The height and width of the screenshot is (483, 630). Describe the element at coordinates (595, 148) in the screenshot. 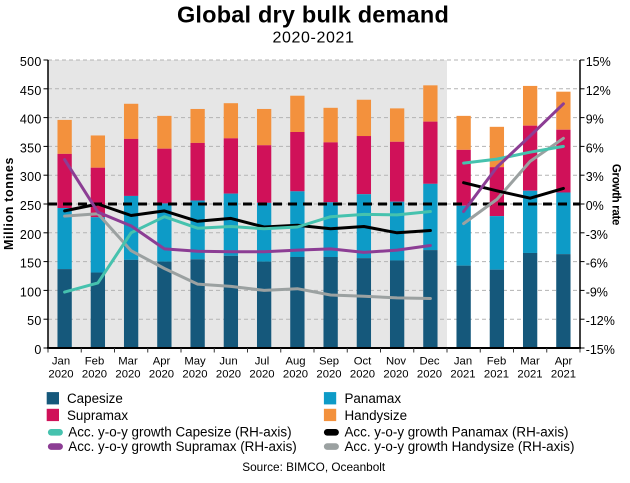

I see `svg-text: 6%` at that location.